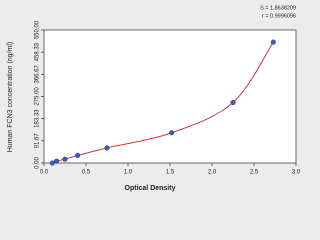 This screenshot has height=240, width=320. What do you see at coordinates (38, 118) in the screenshot?
I see `y-tick-label: 183.33` at bounding box center [38, 118].